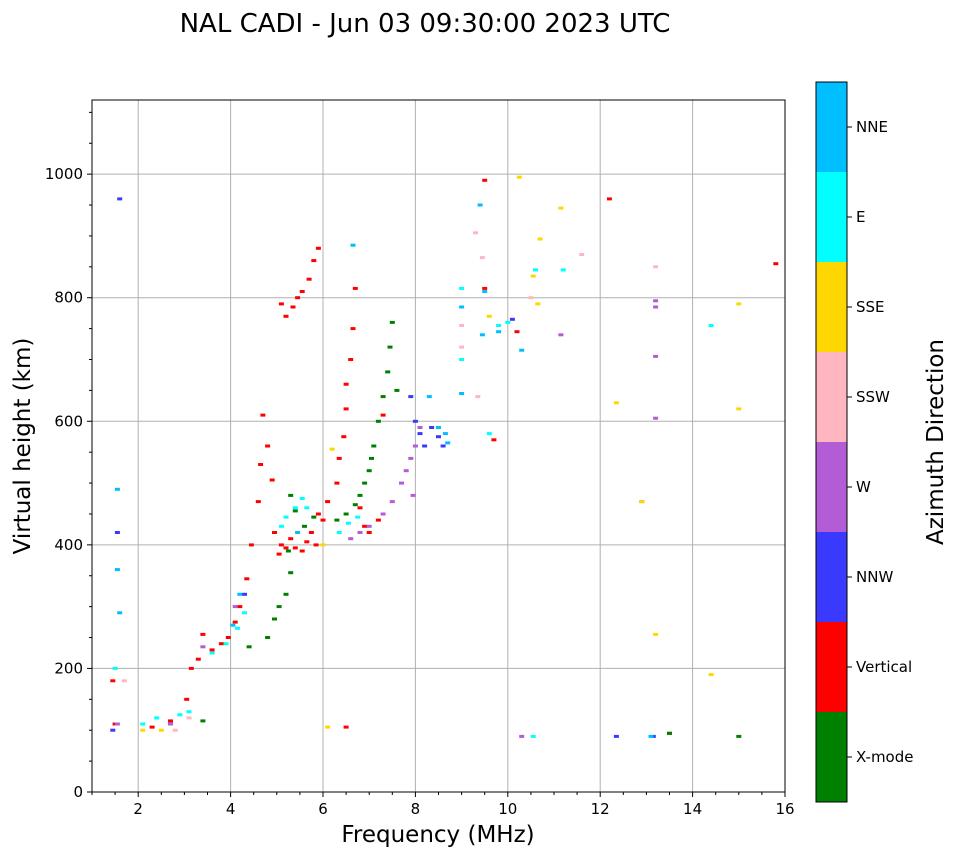 The width and height of the screenshot is (958, 861). What do you see at coordinates (68, 421) in the screenshot?
I see `y-tick-label: 600` at bounding box center [68, 421].